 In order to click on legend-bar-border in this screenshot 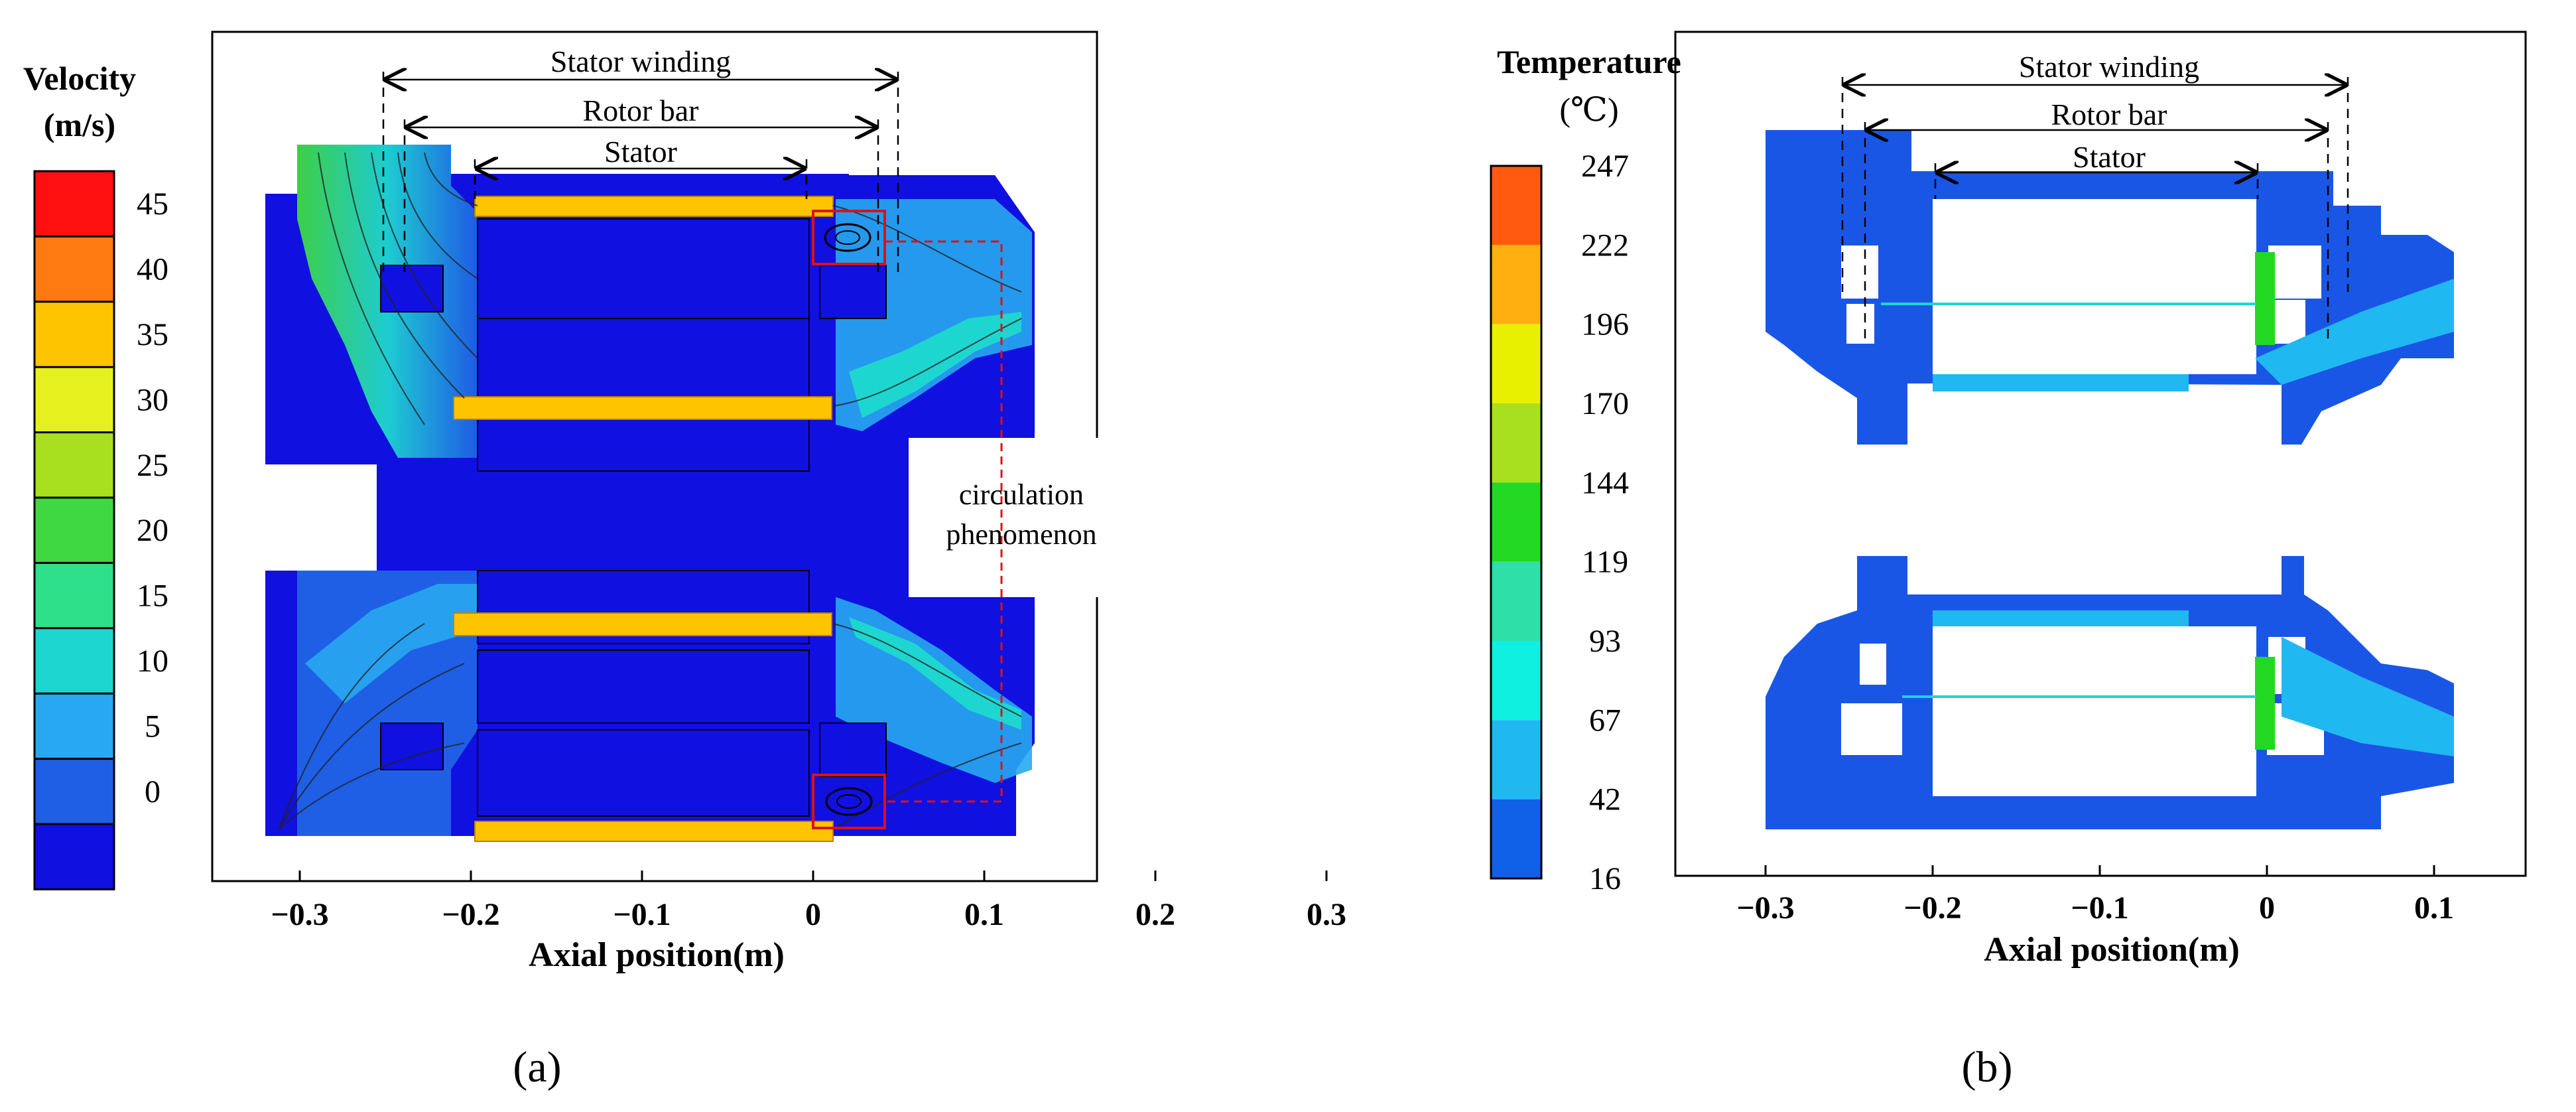, I will do `click(1516, 522)`.